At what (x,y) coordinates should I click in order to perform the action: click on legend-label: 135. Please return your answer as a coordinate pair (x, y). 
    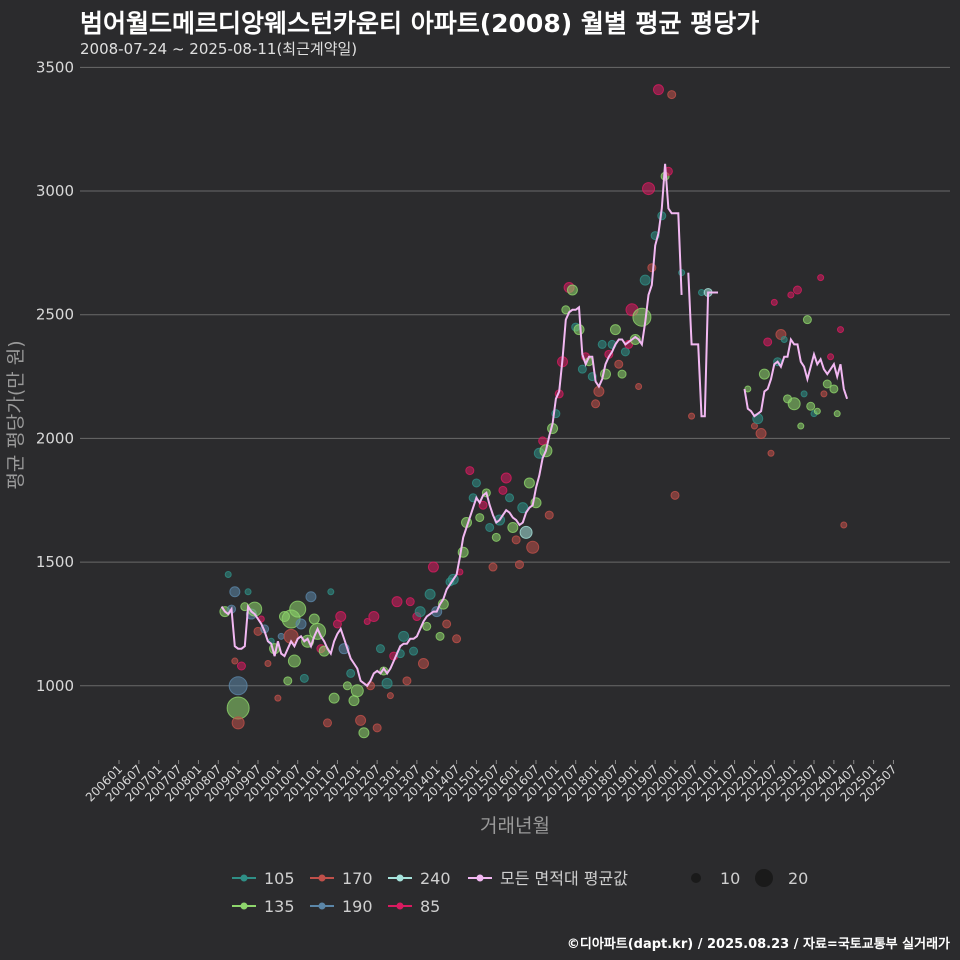
    Looking at the image, I should click on (279, 906).